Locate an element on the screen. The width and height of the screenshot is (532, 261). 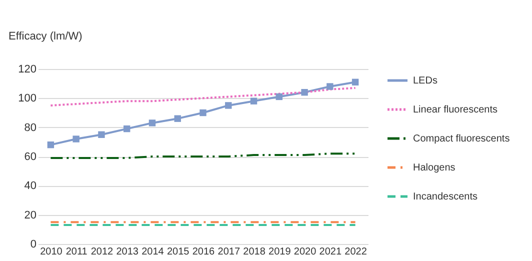
x-tick-label: 2013 is located at coordinates (127, 252).